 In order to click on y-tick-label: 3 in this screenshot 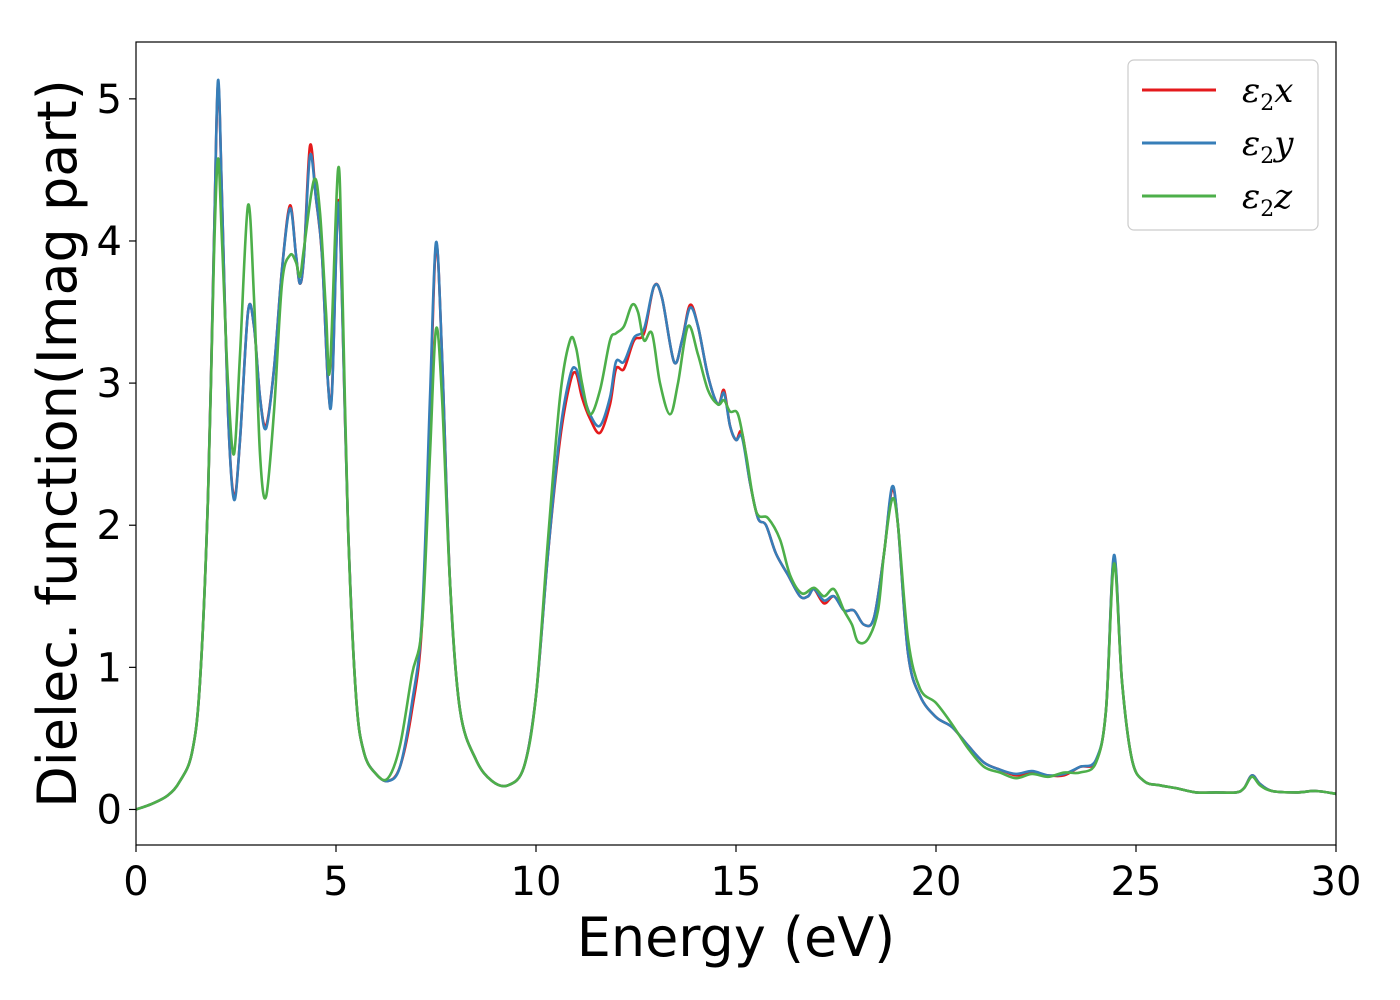, I will do `click(109, 384)`.